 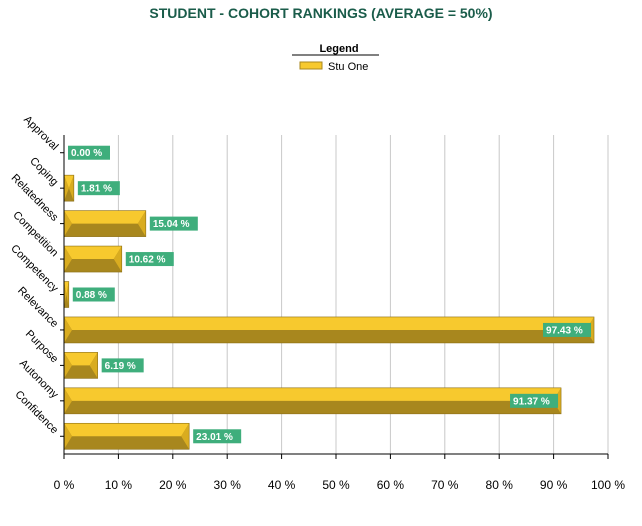 I want to click on category-label: Coping, so click(x=43, y=171).